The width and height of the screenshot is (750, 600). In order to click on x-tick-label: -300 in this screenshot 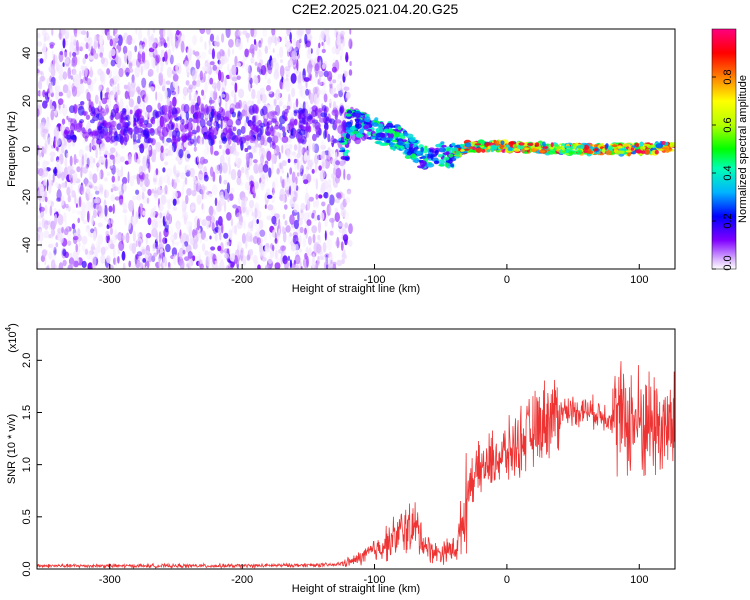, I will do `click(110, 280)`.